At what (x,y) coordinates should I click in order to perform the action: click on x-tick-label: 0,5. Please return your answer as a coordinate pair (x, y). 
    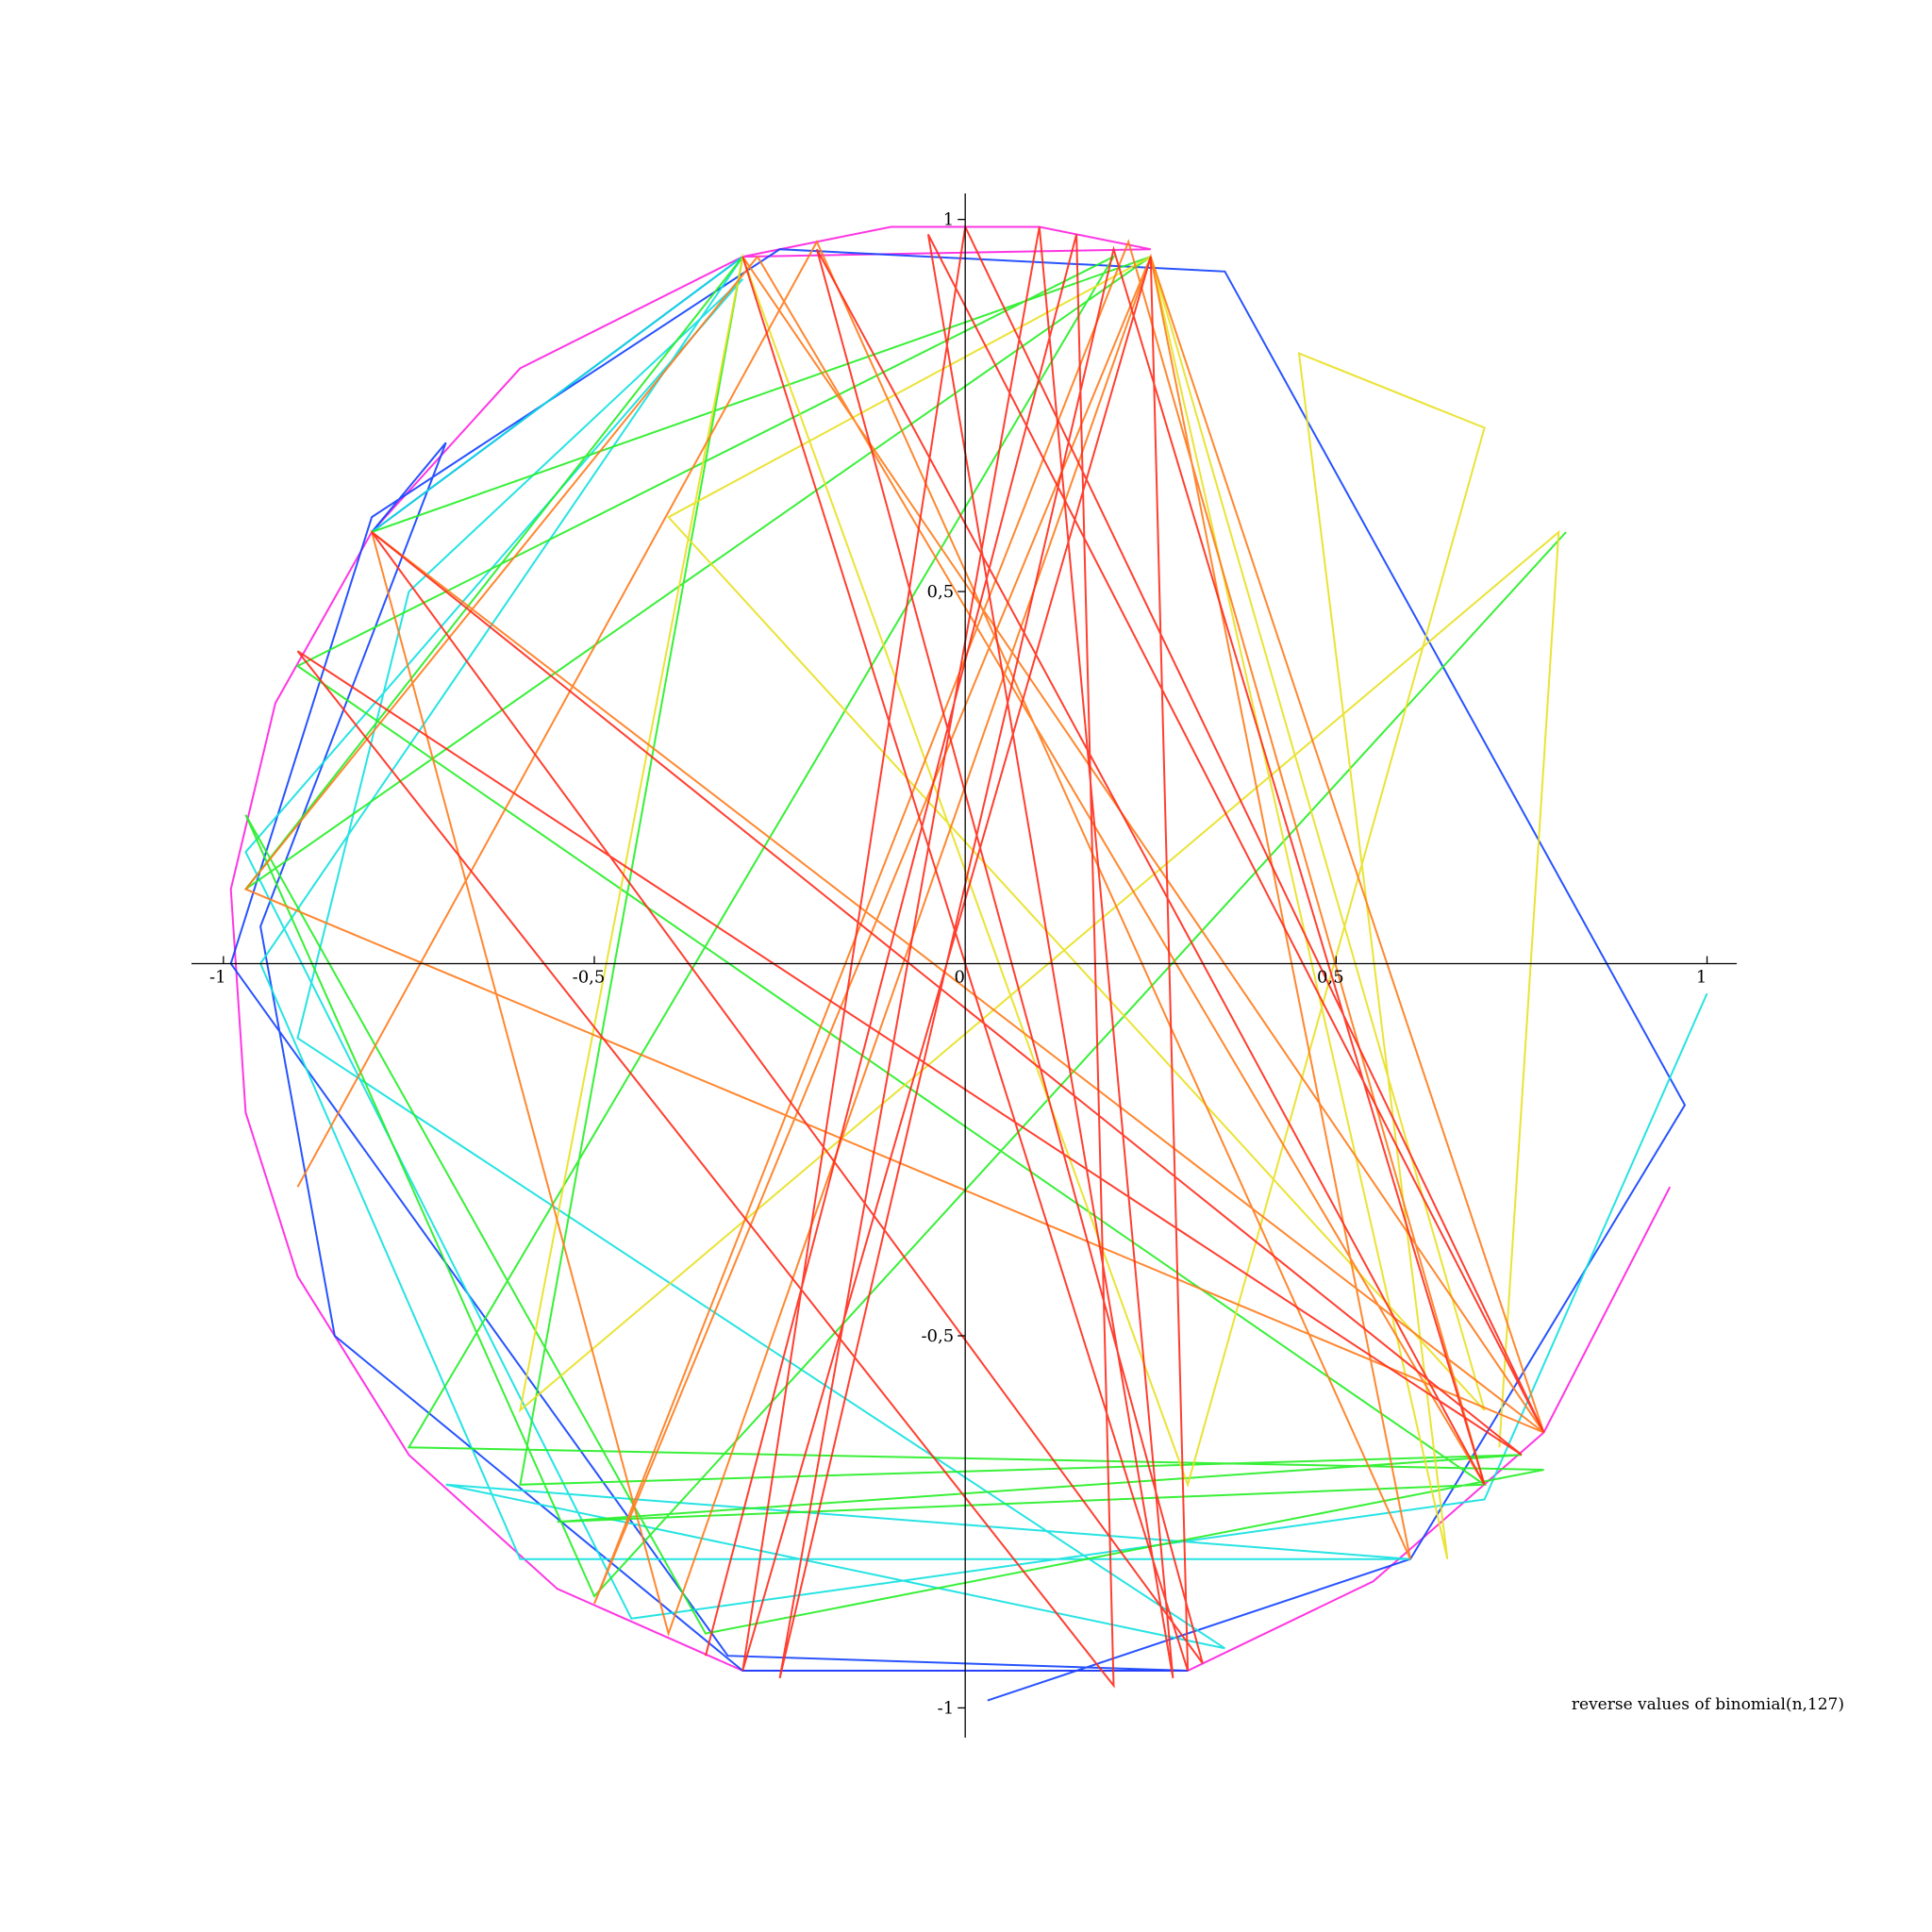
    Looking at the image, I should click on (1331, 978).